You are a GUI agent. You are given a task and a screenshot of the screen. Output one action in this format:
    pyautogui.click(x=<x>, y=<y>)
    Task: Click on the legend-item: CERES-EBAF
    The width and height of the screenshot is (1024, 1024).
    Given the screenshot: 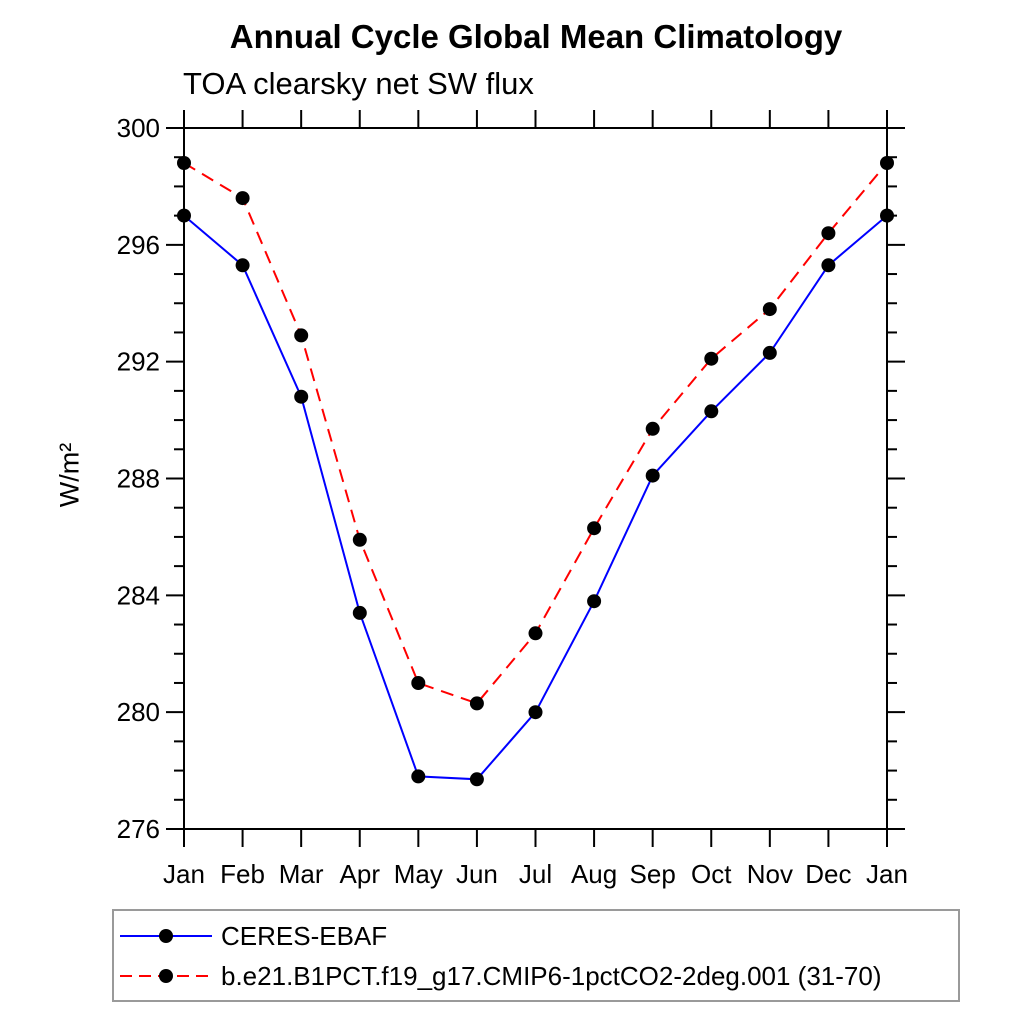 What is the action you would take?
    pyautogui.click(x=538, y=936)
    